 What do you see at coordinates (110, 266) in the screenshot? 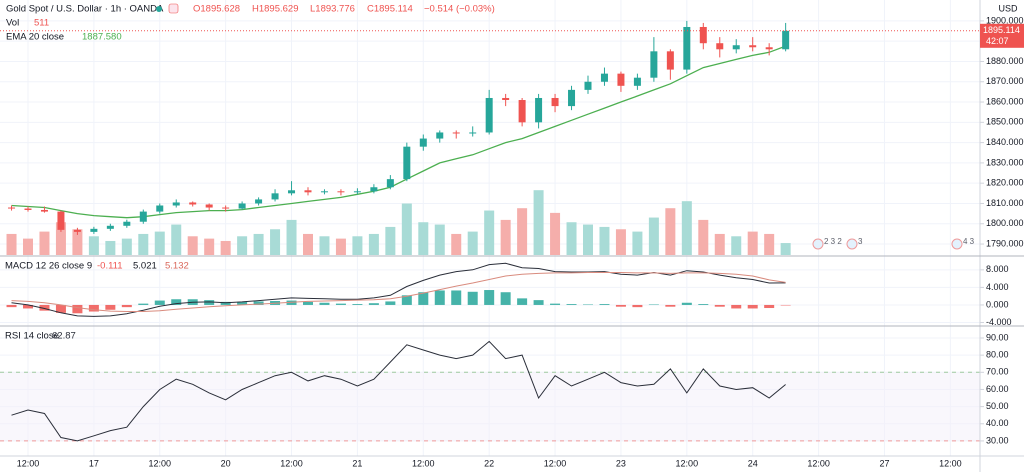
I see `macd-hist-value: -0.111` at bounding box center [110, 266].